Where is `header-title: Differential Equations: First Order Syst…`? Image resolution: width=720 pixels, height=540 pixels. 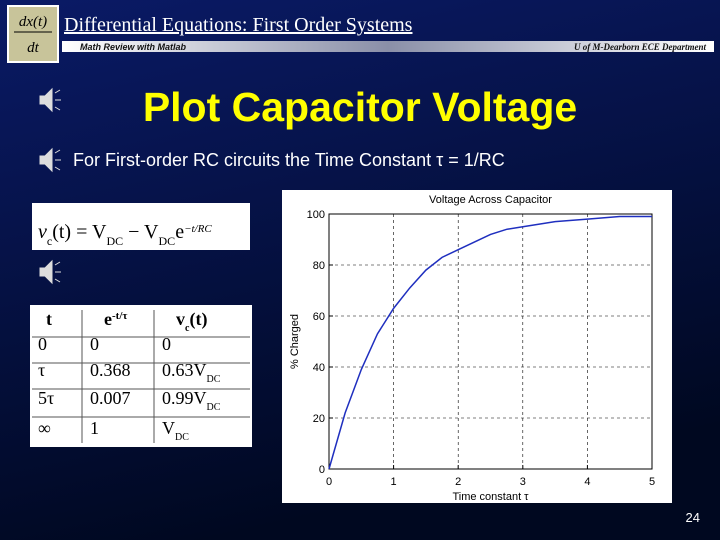
header-title: Differential Equations: First Order Syst… is located at coordinates (238, 25).